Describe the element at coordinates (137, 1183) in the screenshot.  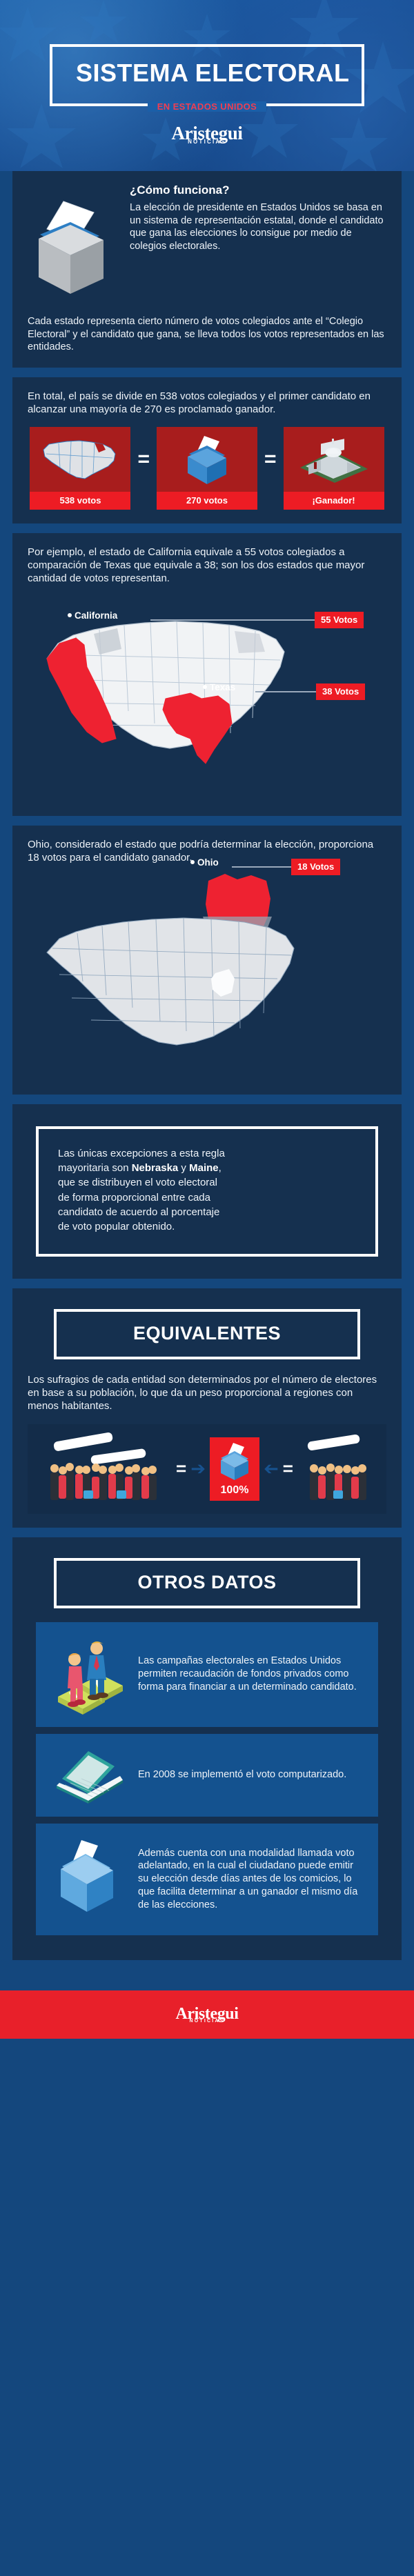
I see `exceptions-line-3: que se distribuyen el voto electoral` at that location.